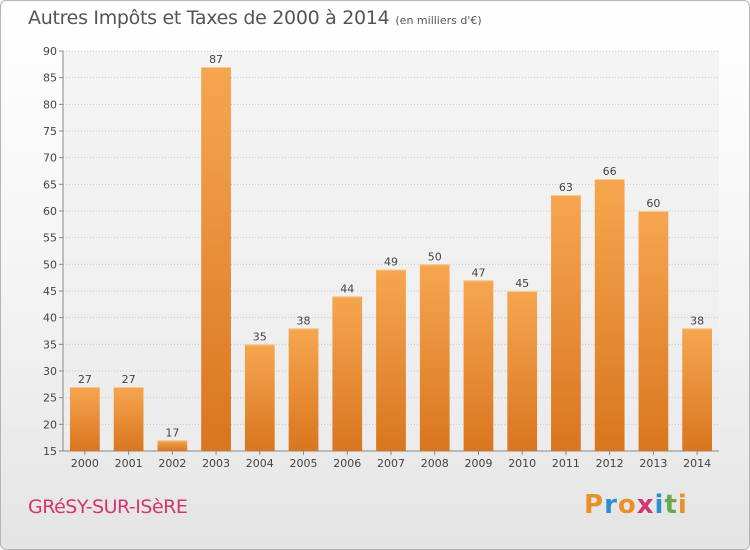  Describe the element at coordinates (610, 171) in the screenshot. I see `data-label: 66` at that location.